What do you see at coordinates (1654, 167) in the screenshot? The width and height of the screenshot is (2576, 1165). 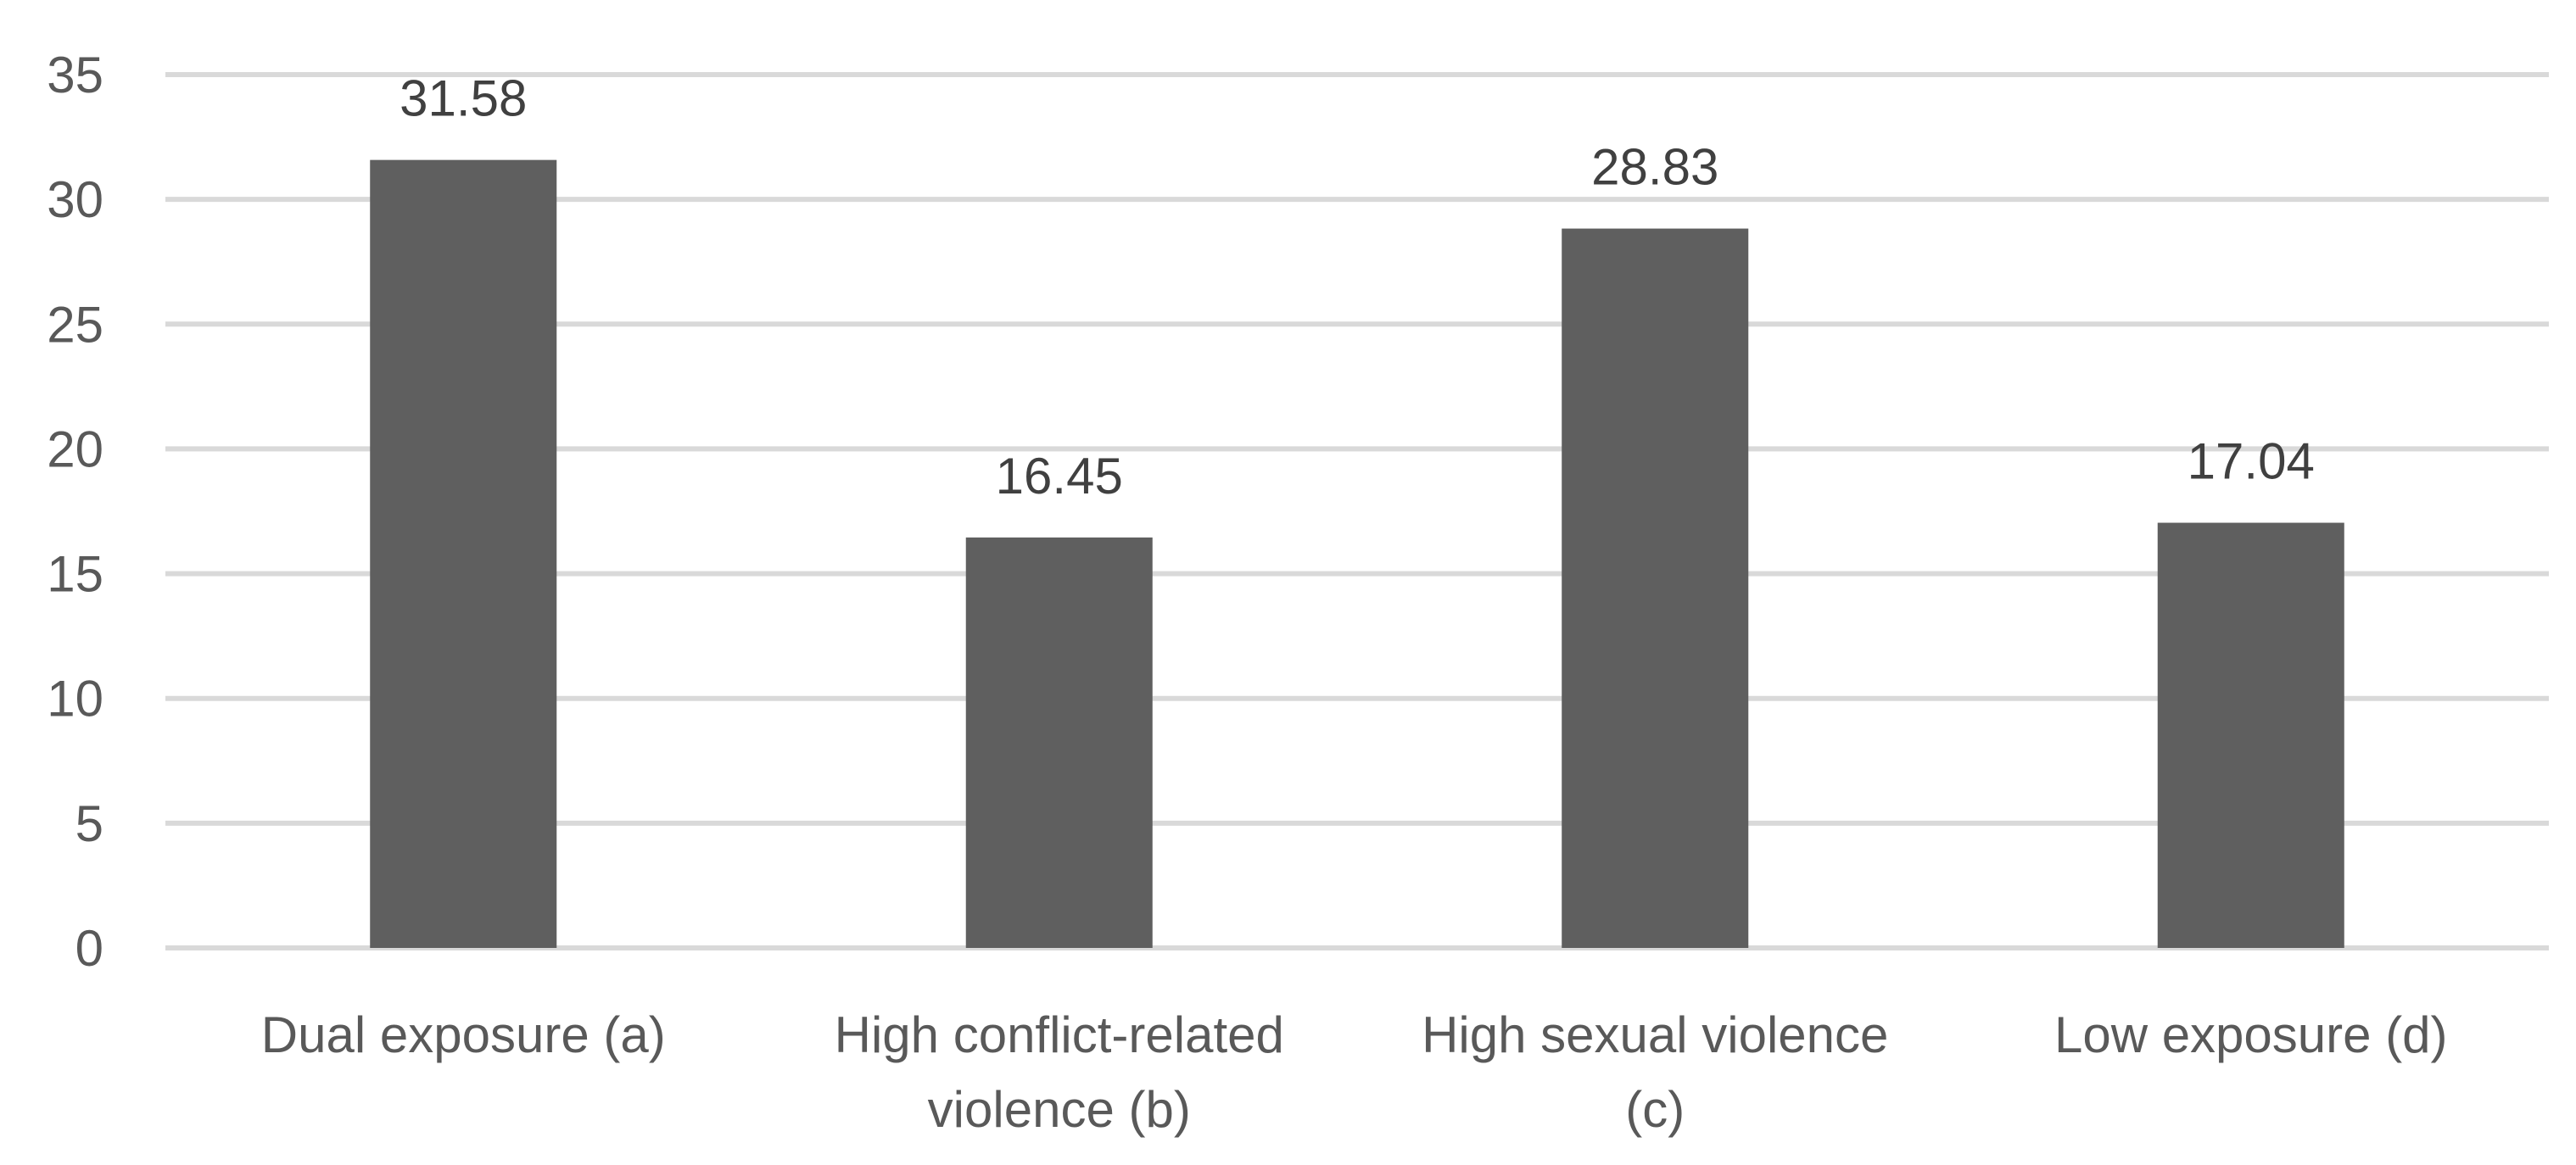 I see `data-label: 28.83` at bounding box center [1654, 167].